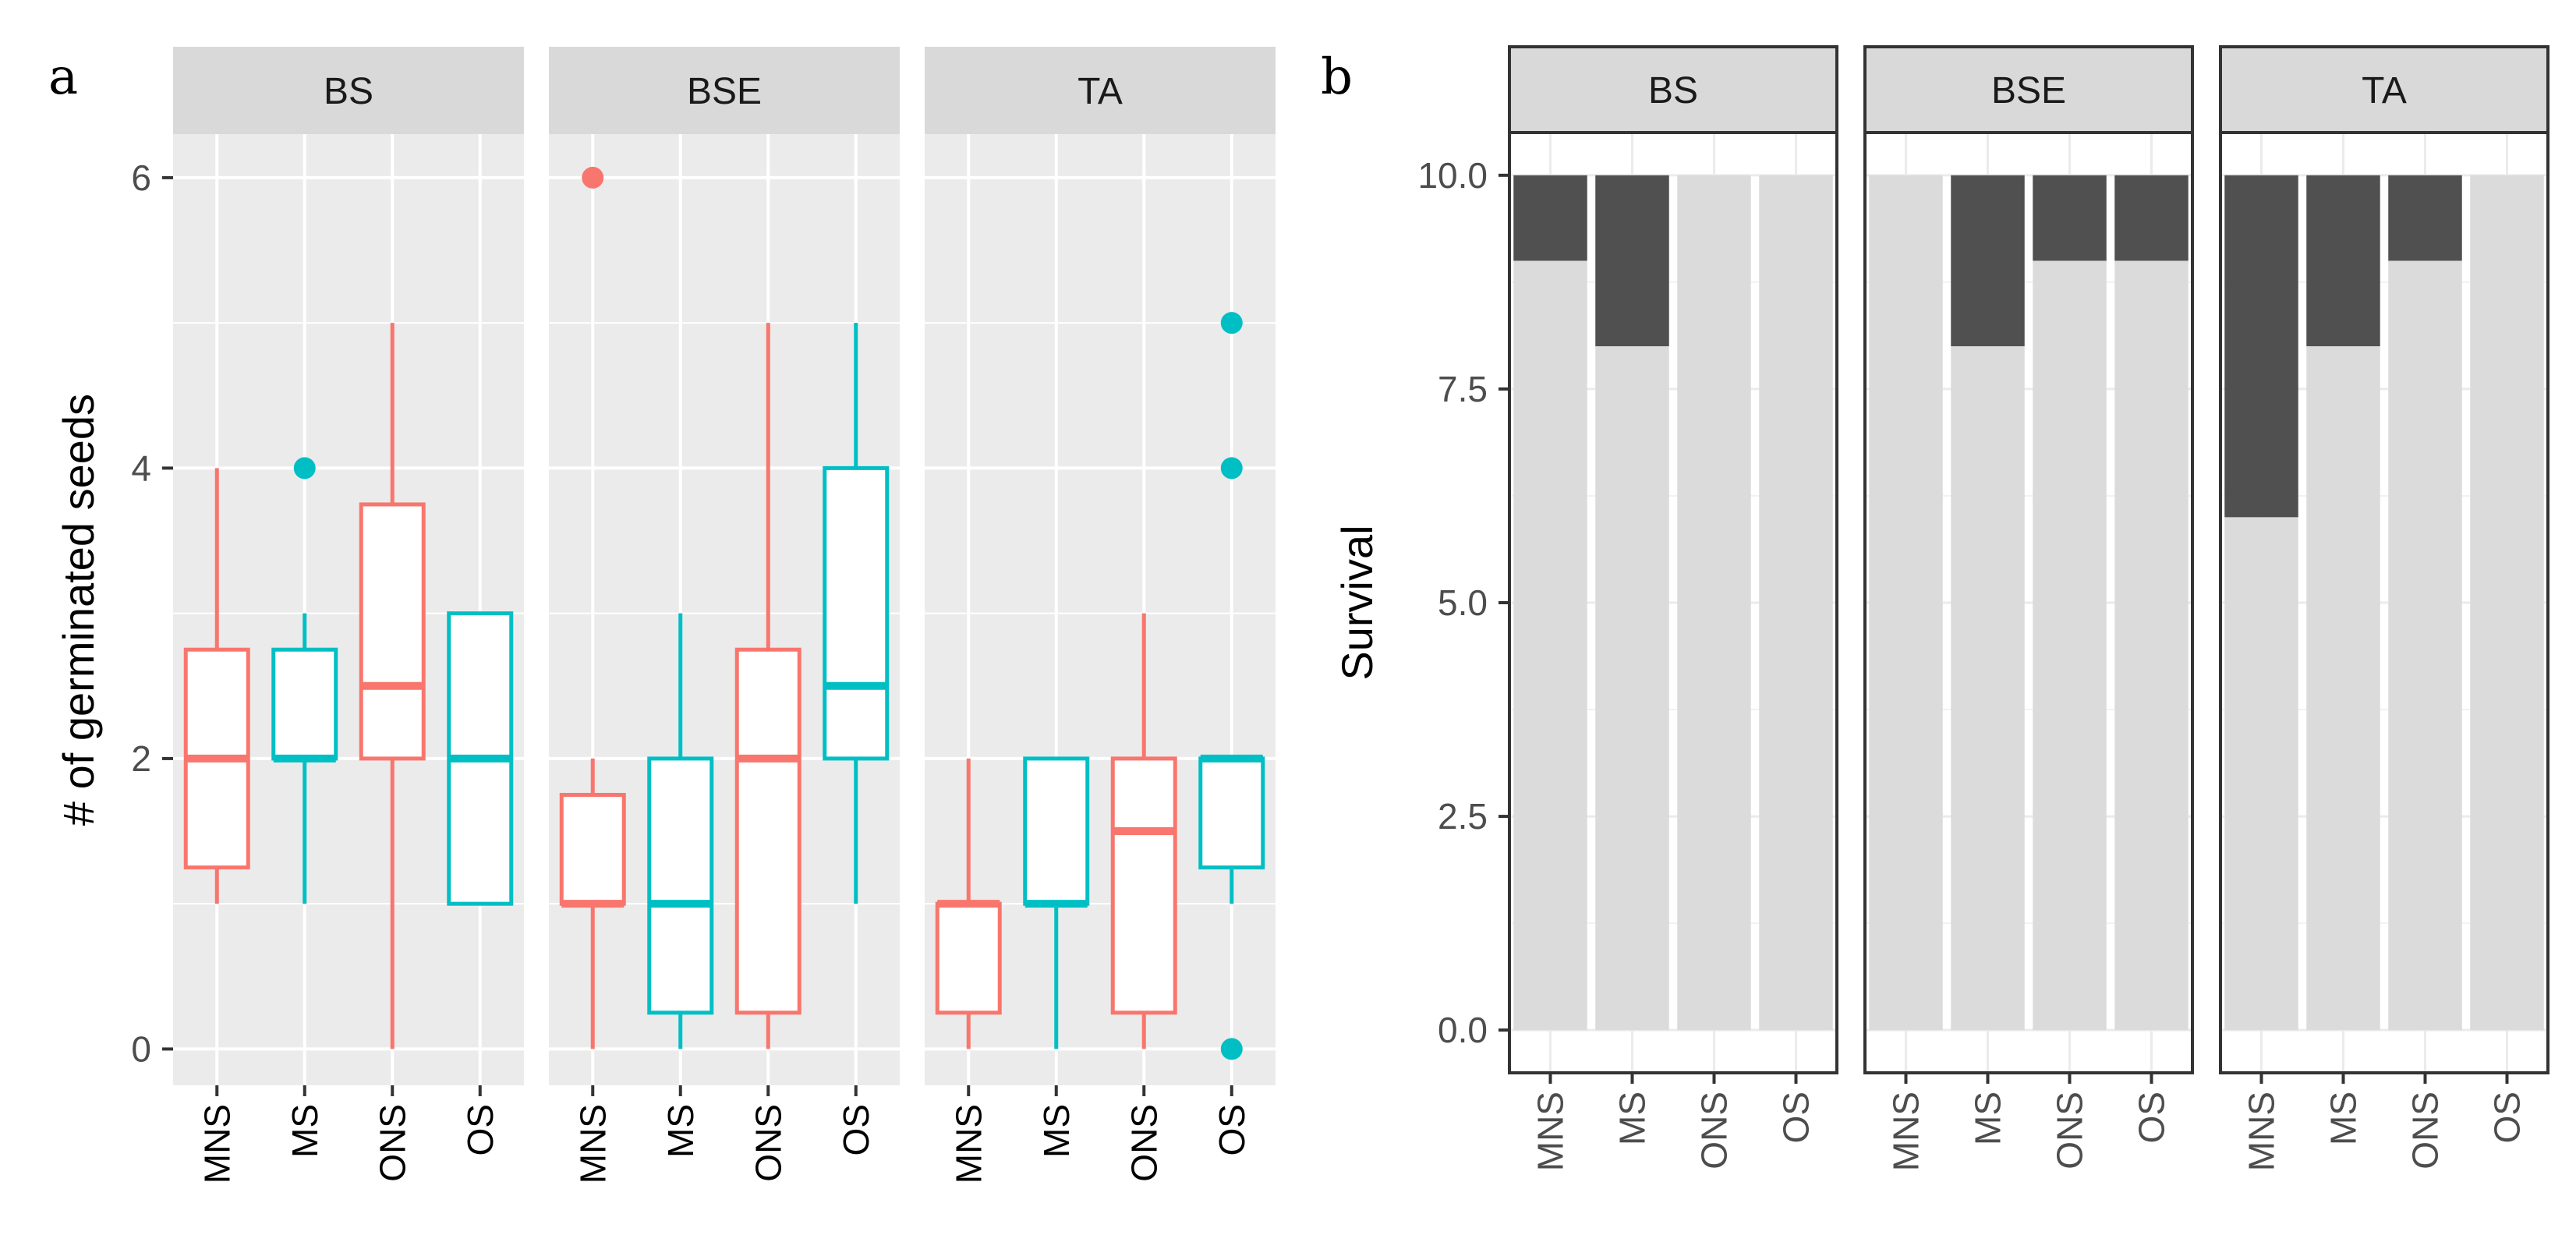  Describe the element at coordinates (1463, 816) in the screenshot. I see `y-tick-label: 2.5` at that location.